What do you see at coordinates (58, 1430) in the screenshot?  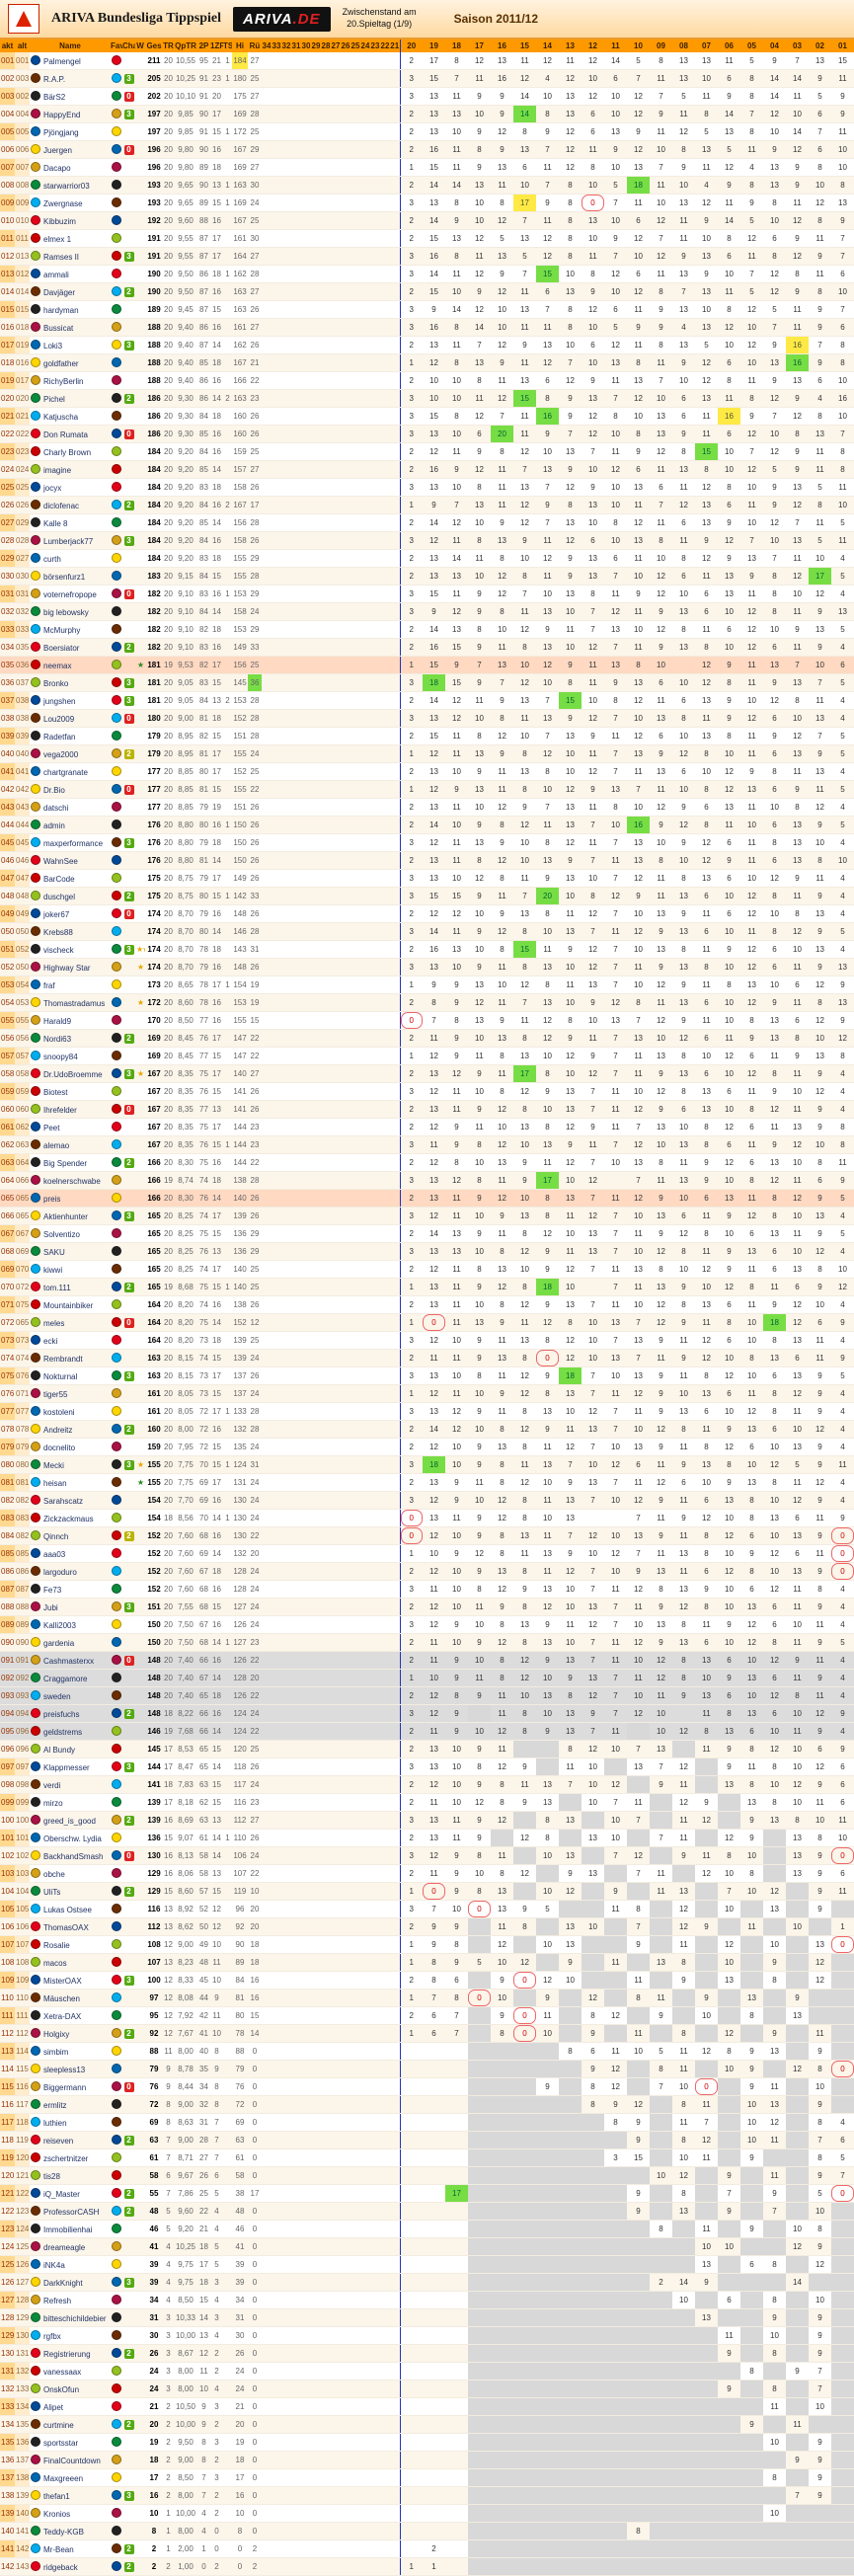 I see `player-name-link: Andreitz` at bounding box center [58, 1430].